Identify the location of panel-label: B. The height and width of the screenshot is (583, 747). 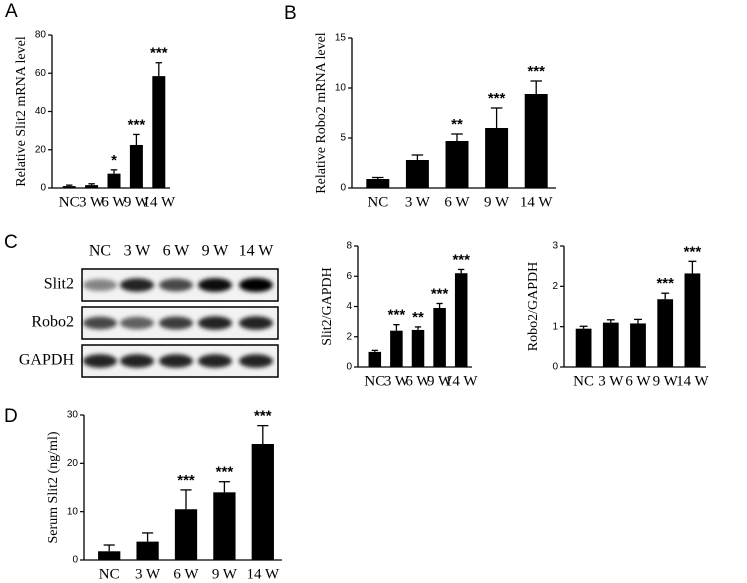
(290, 13).